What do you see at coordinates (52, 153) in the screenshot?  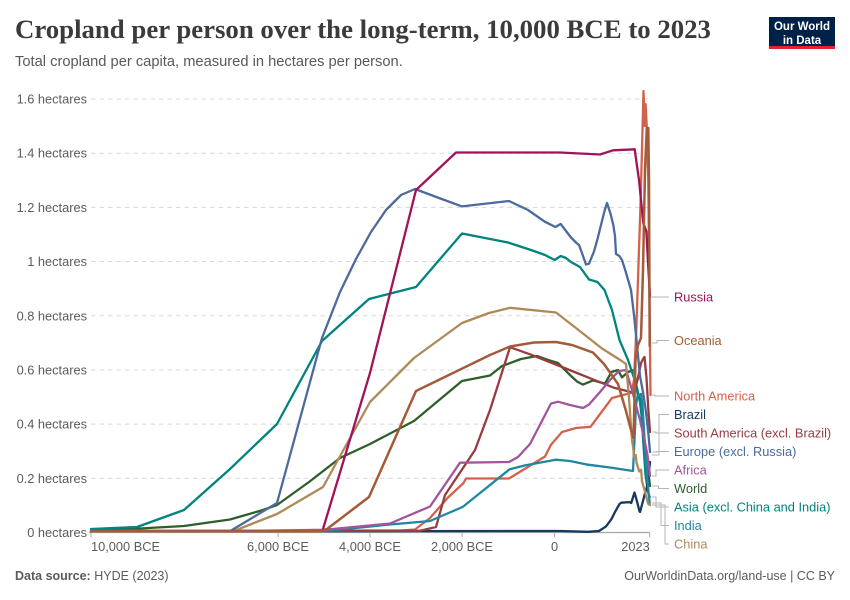 I see `svg-text: 1.4 hectares` at bounding box center [52, 153].